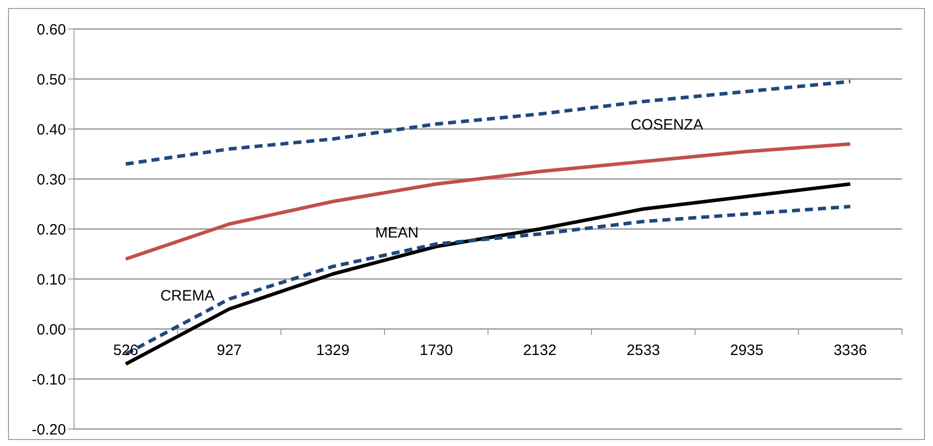 The height and width of the screenshot is (446, 933). I want to click on y-tick-label: -0.20, so click(49, 429).